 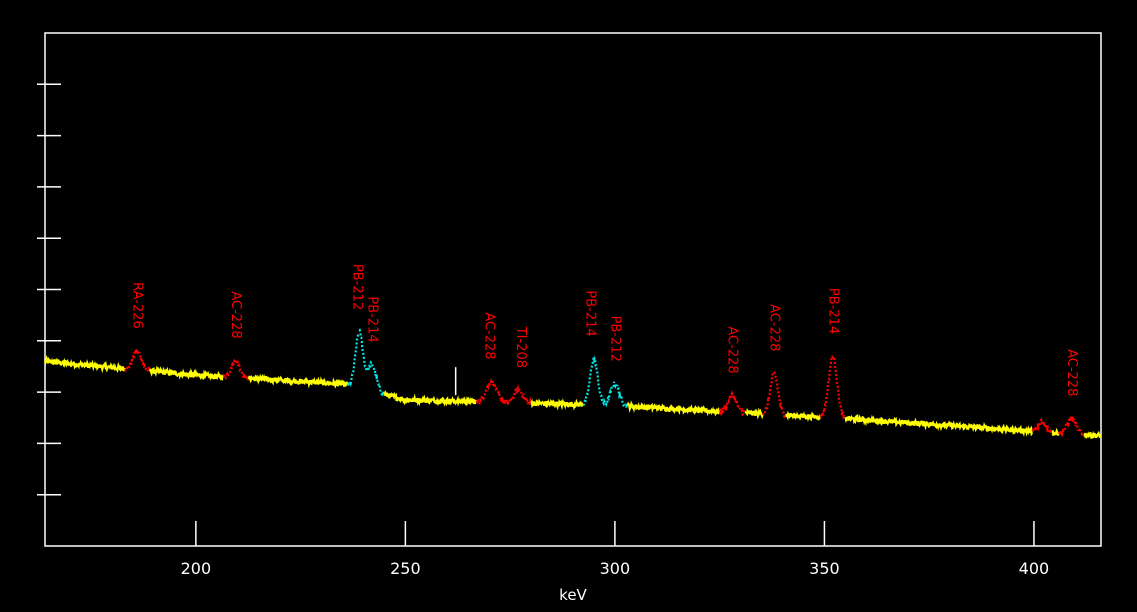 I want to click on x-axis-label: keV, so click(x=573, y=595).